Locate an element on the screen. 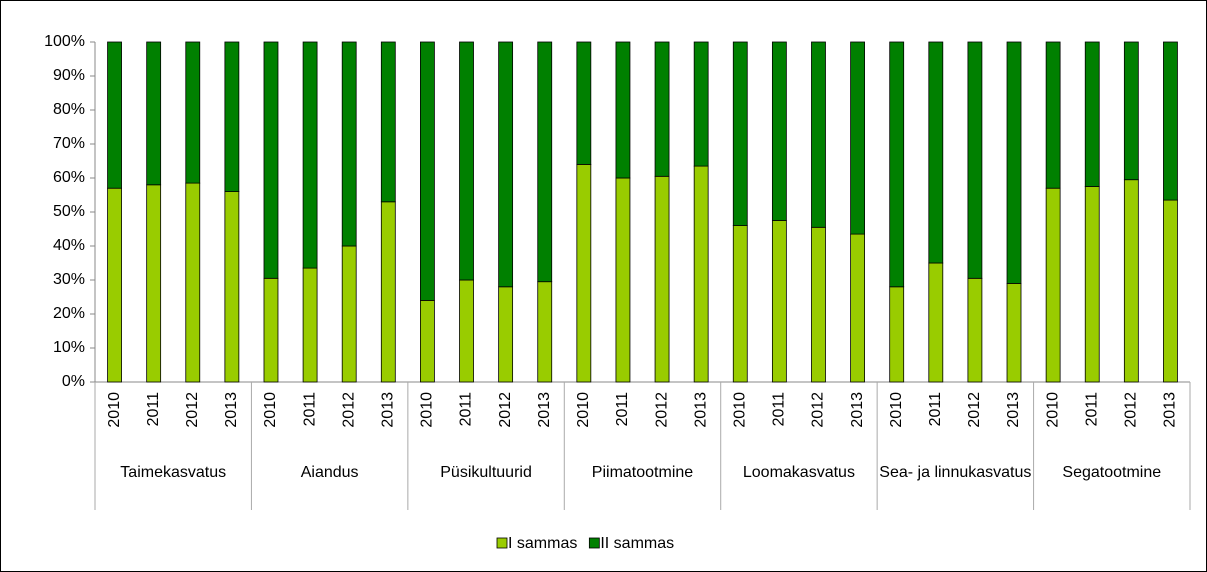  y-tick-label: 0% is located at coordinates (73, 381).